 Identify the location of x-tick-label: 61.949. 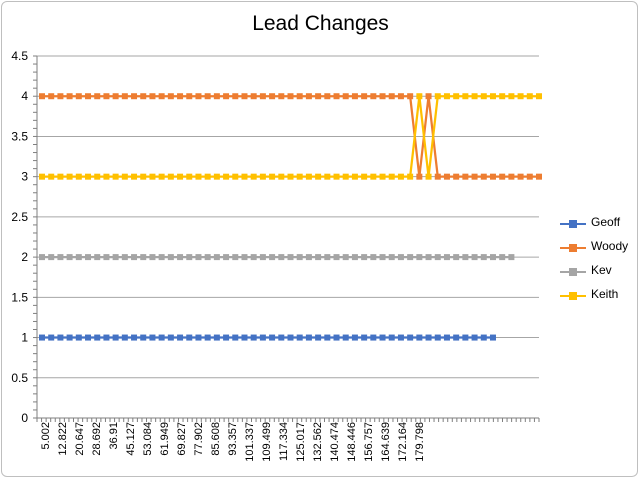
(165, 439).